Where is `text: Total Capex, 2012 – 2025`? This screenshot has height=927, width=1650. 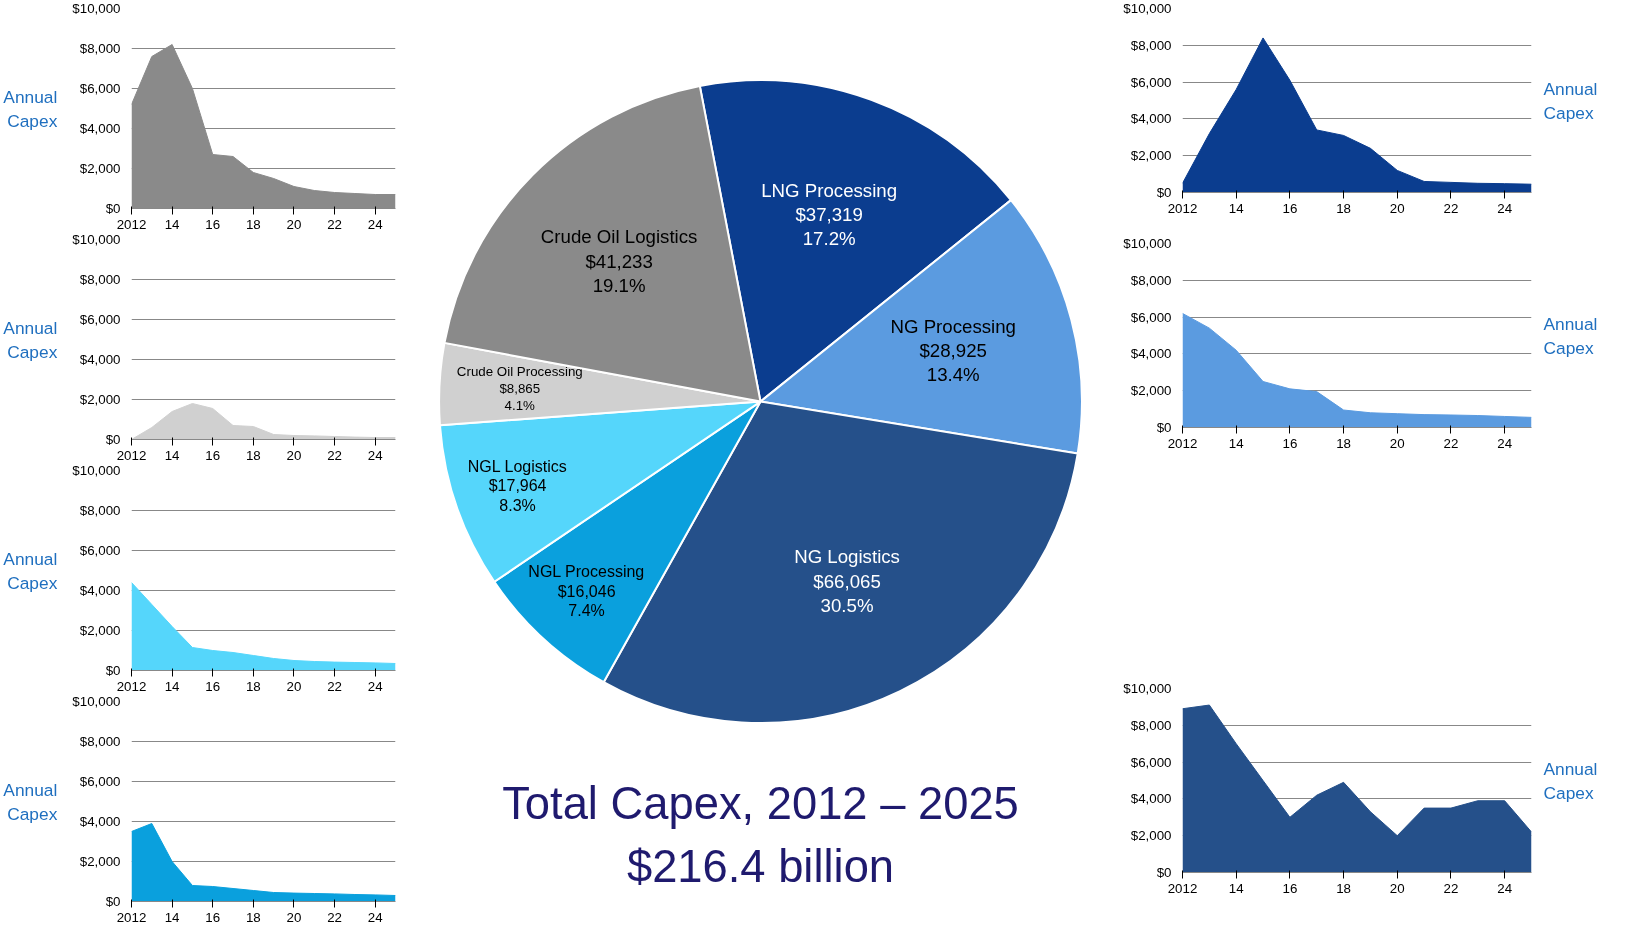
text: Total Capex, 2012 – 2025 is located at coordinates (760, 803).